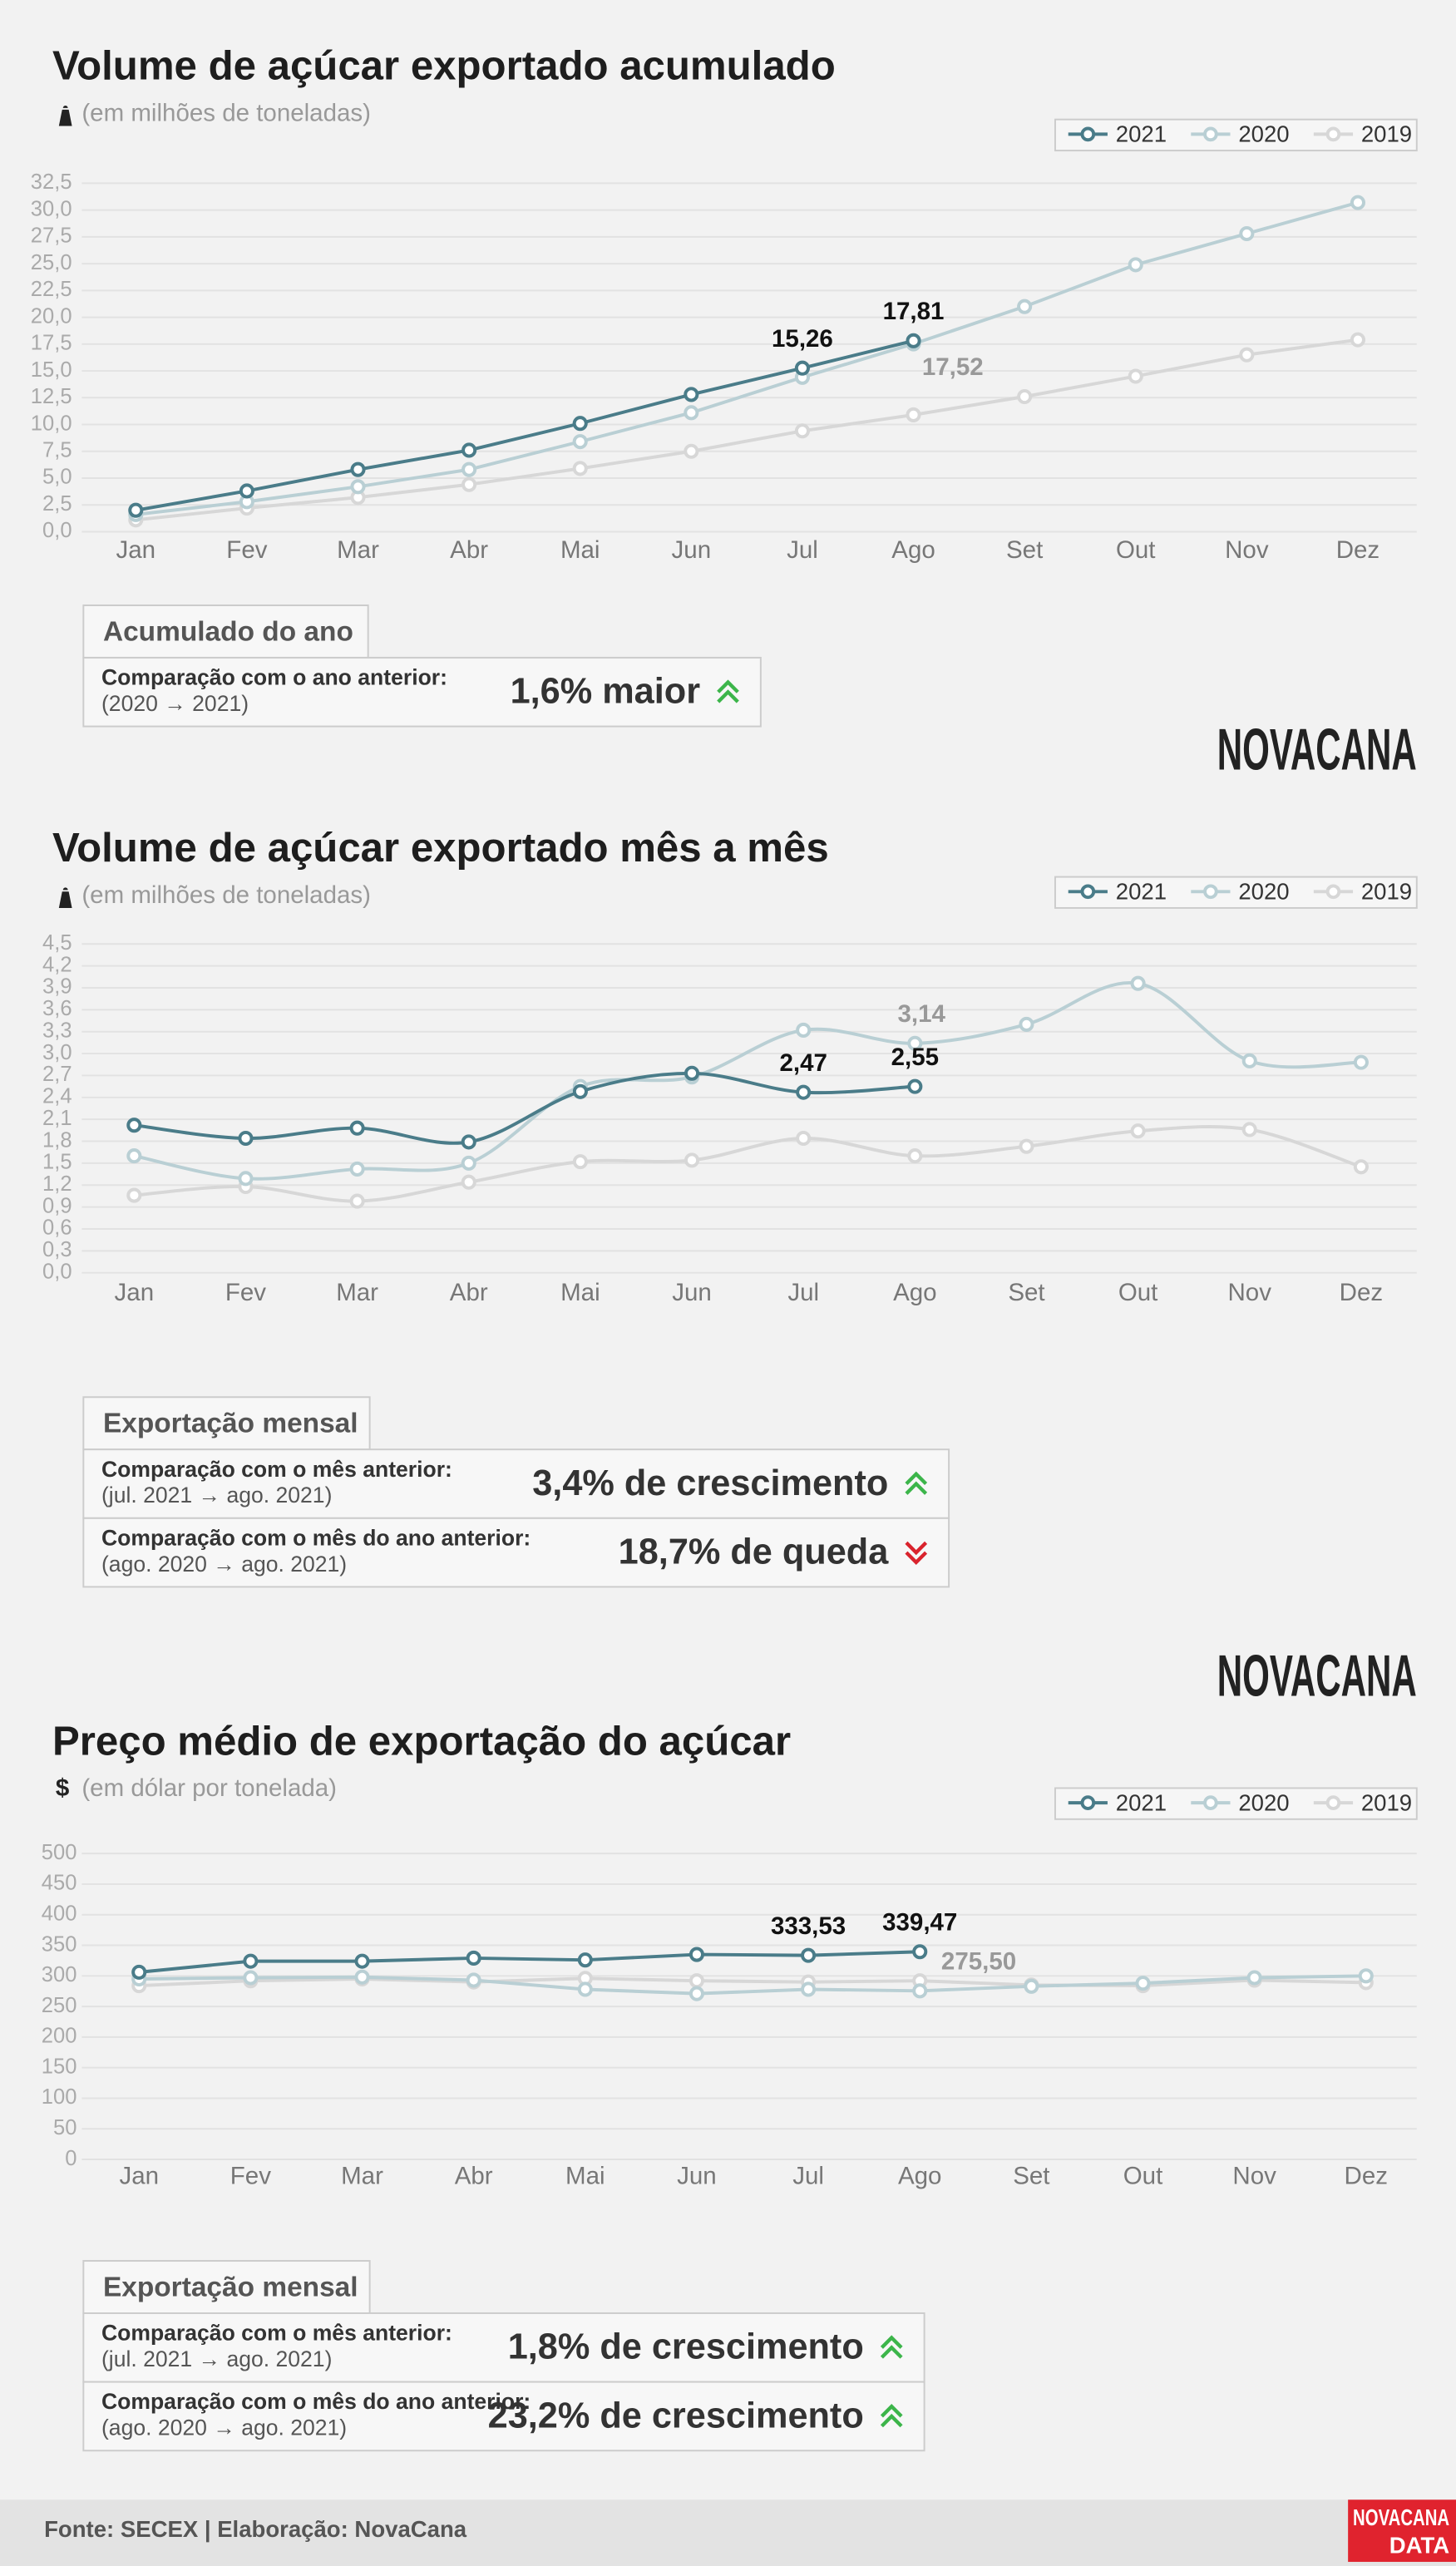 The image size is (1456, 2566). I want to click on data-label: 2,55, so click(915, 1057).